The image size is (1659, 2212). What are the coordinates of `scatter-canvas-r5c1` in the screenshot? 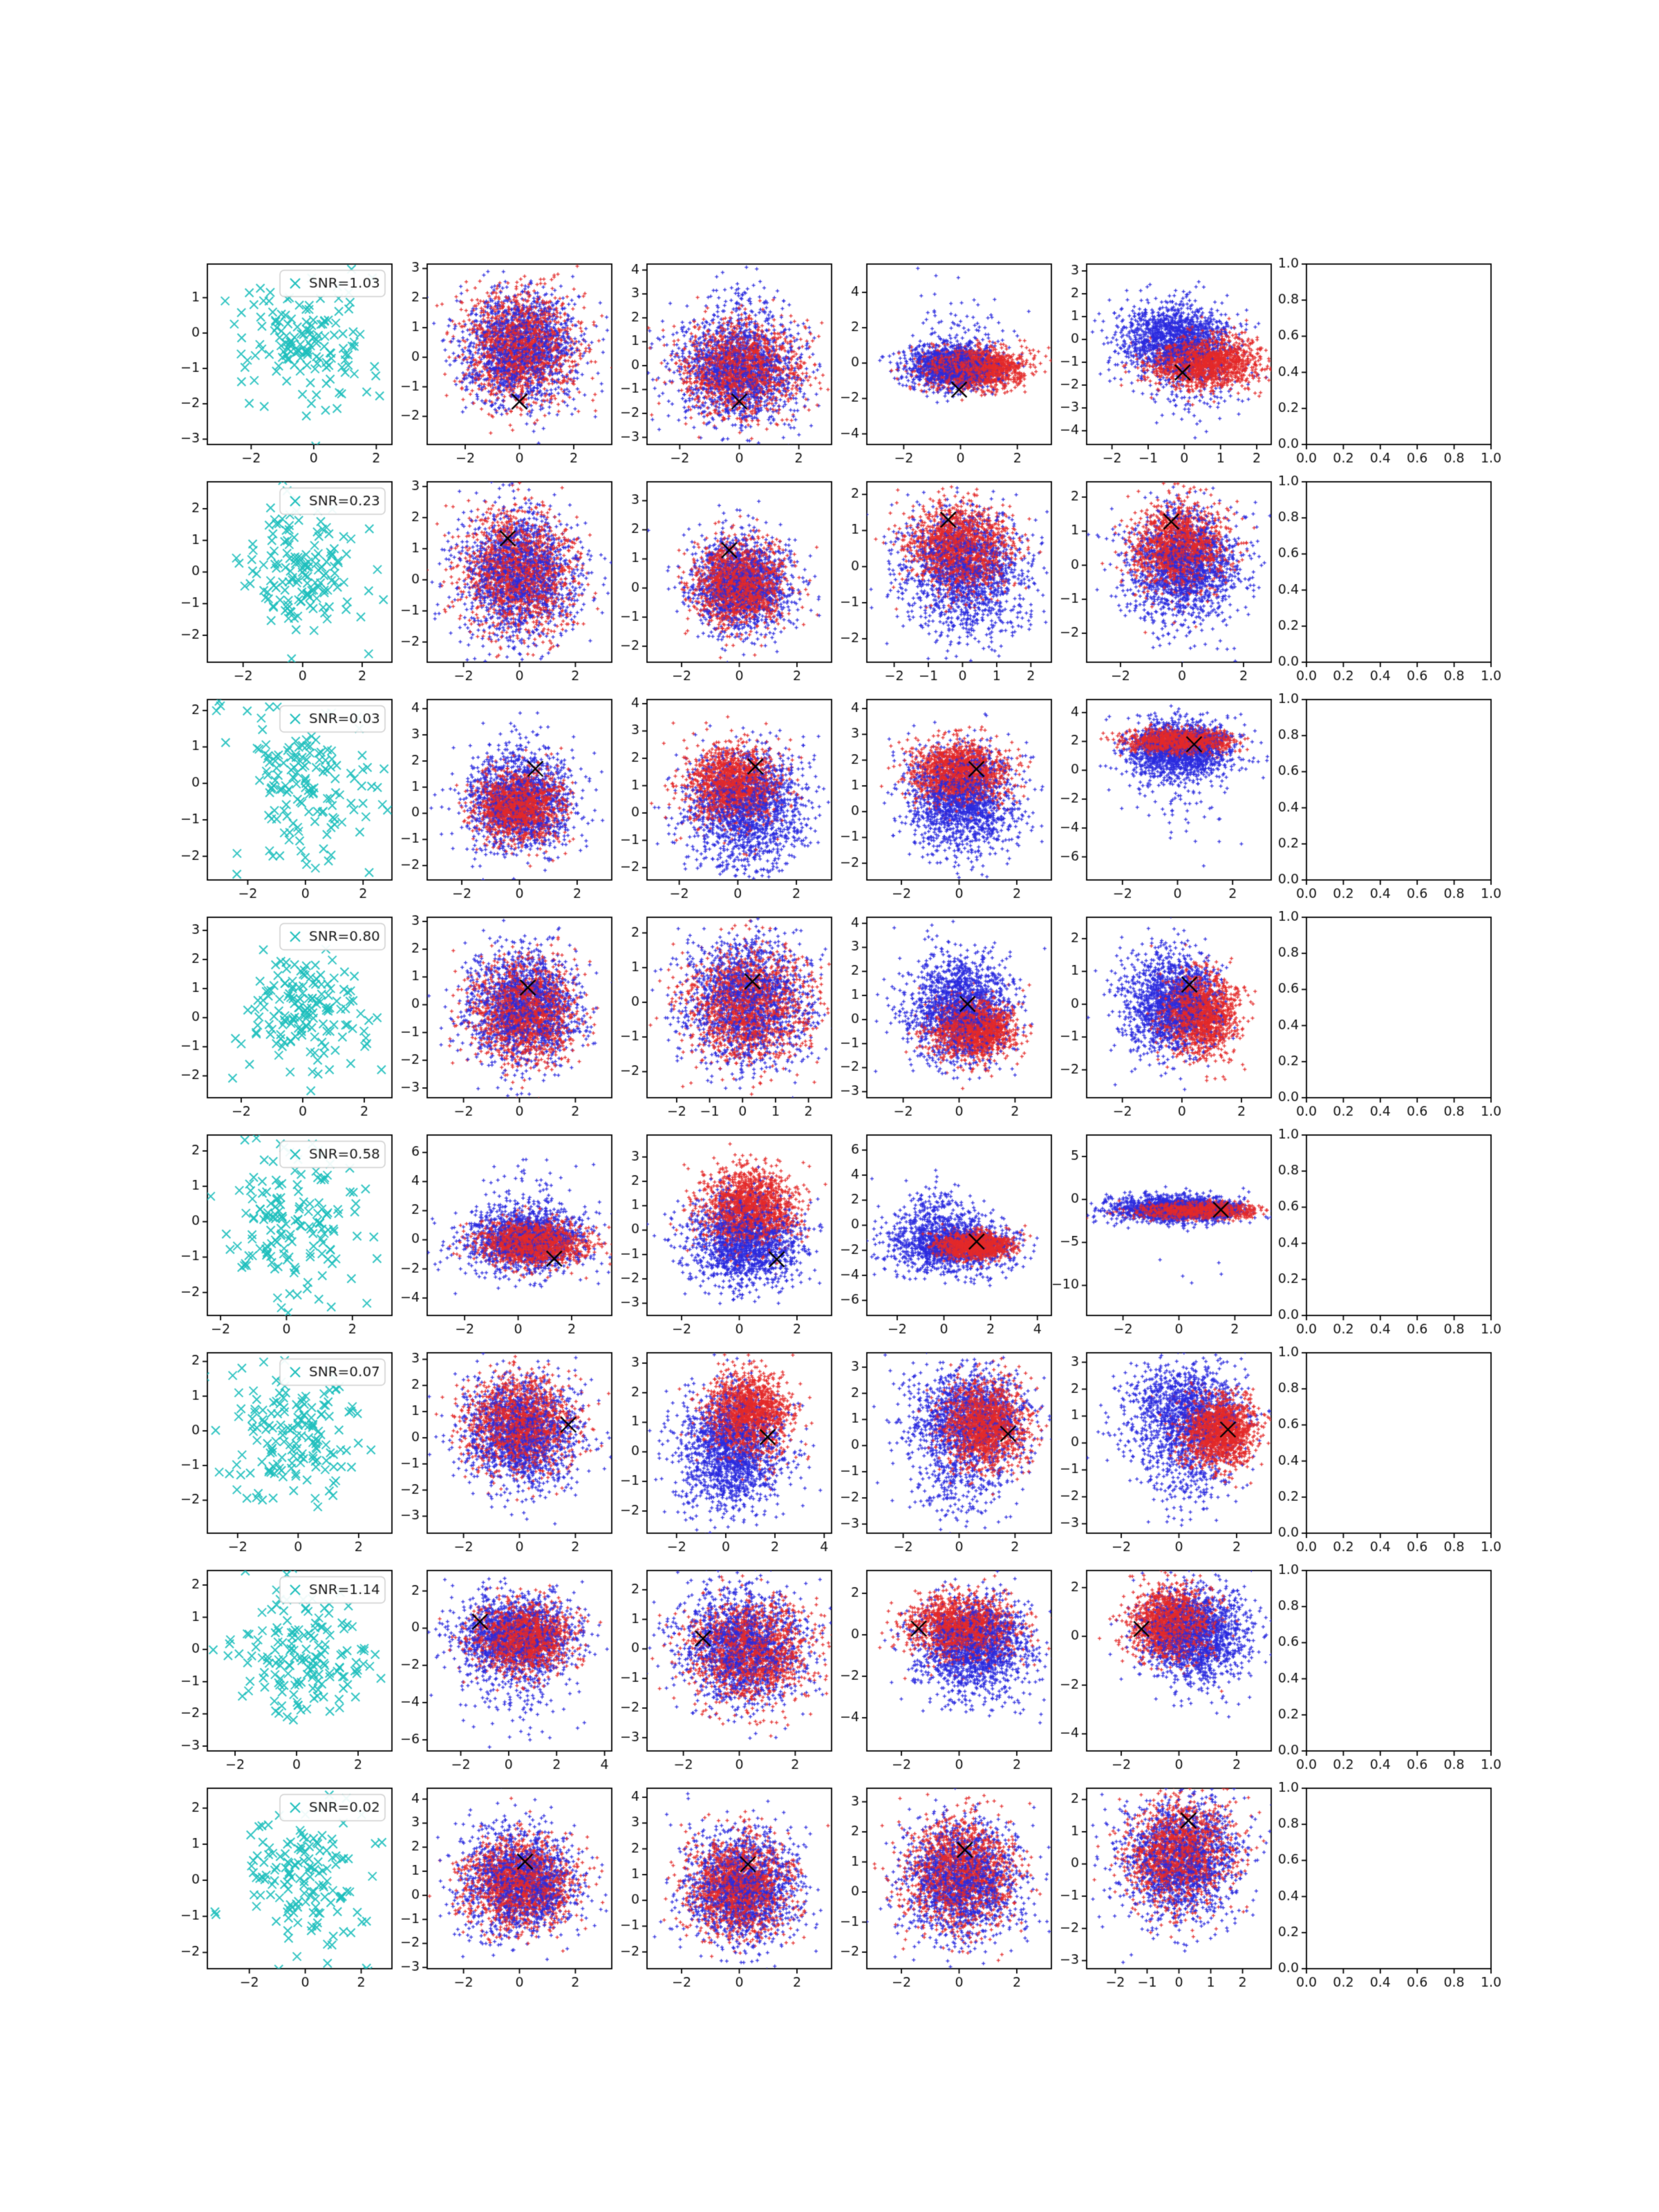 It's located at (283, 1237).